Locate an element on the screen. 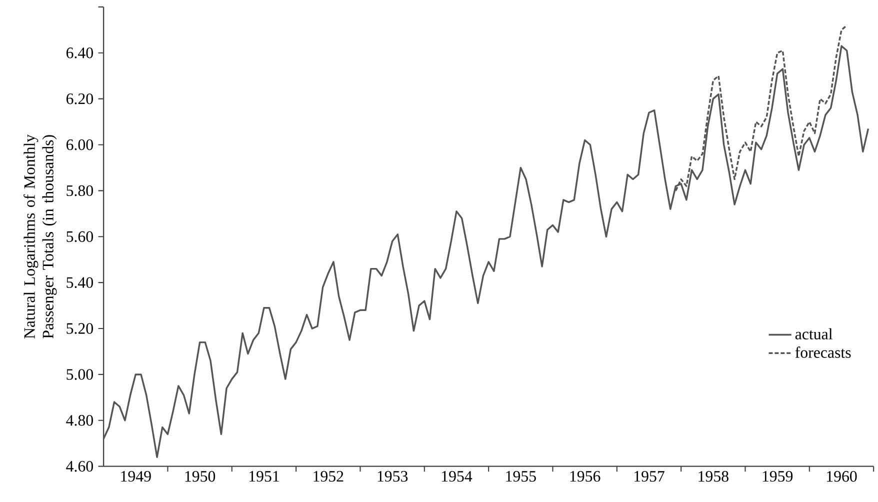 This screenshot has width=878, height=502. x-tick-label: 1950 is located at coordinates (200, 476).